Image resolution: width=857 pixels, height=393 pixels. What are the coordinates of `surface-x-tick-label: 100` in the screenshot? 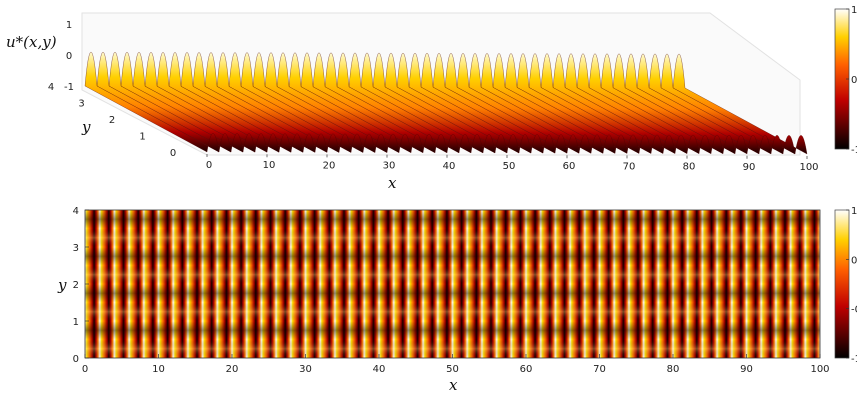 It's located at (808, 167).